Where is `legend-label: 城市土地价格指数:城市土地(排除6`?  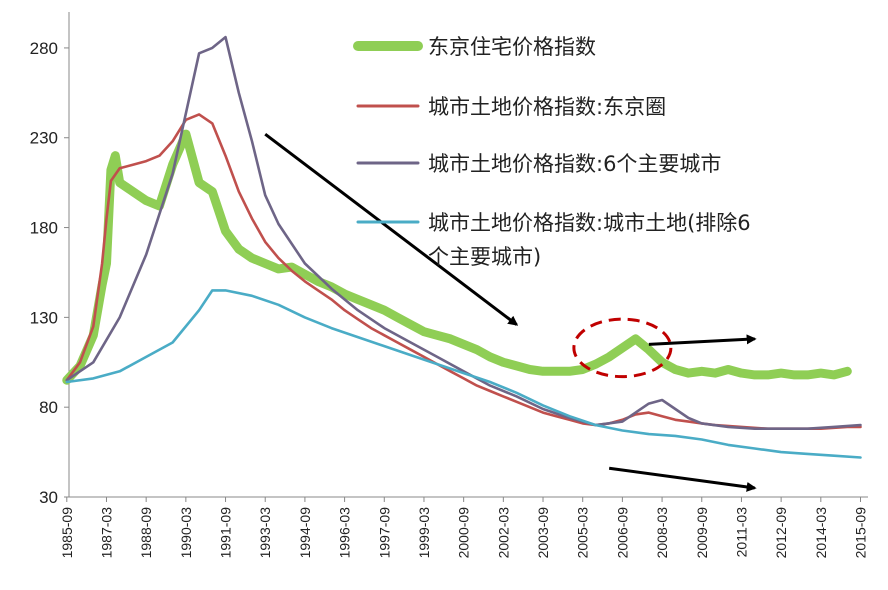
legend-label: 城市土地价格指数:城市土地(排除6 is located at coordinates (589, 223).